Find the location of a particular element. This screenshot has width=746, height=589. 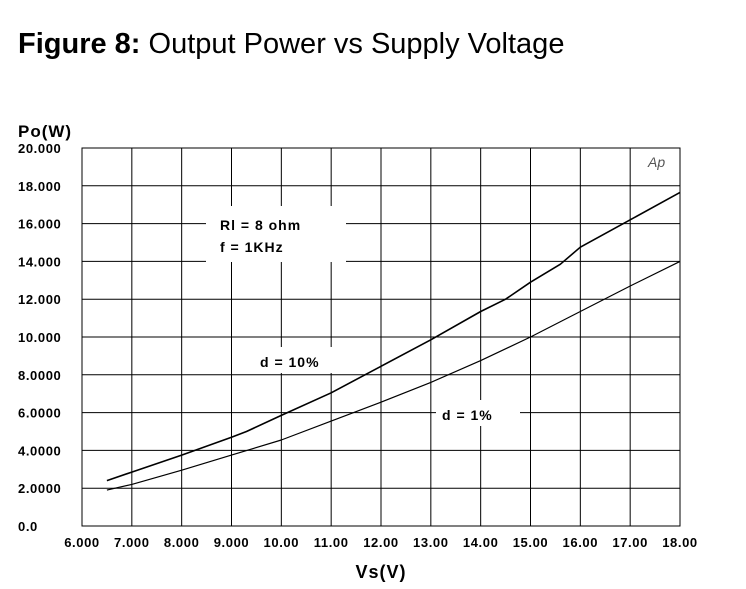

x-axis-label: Vs(V) is located at coordinates (380, 572).